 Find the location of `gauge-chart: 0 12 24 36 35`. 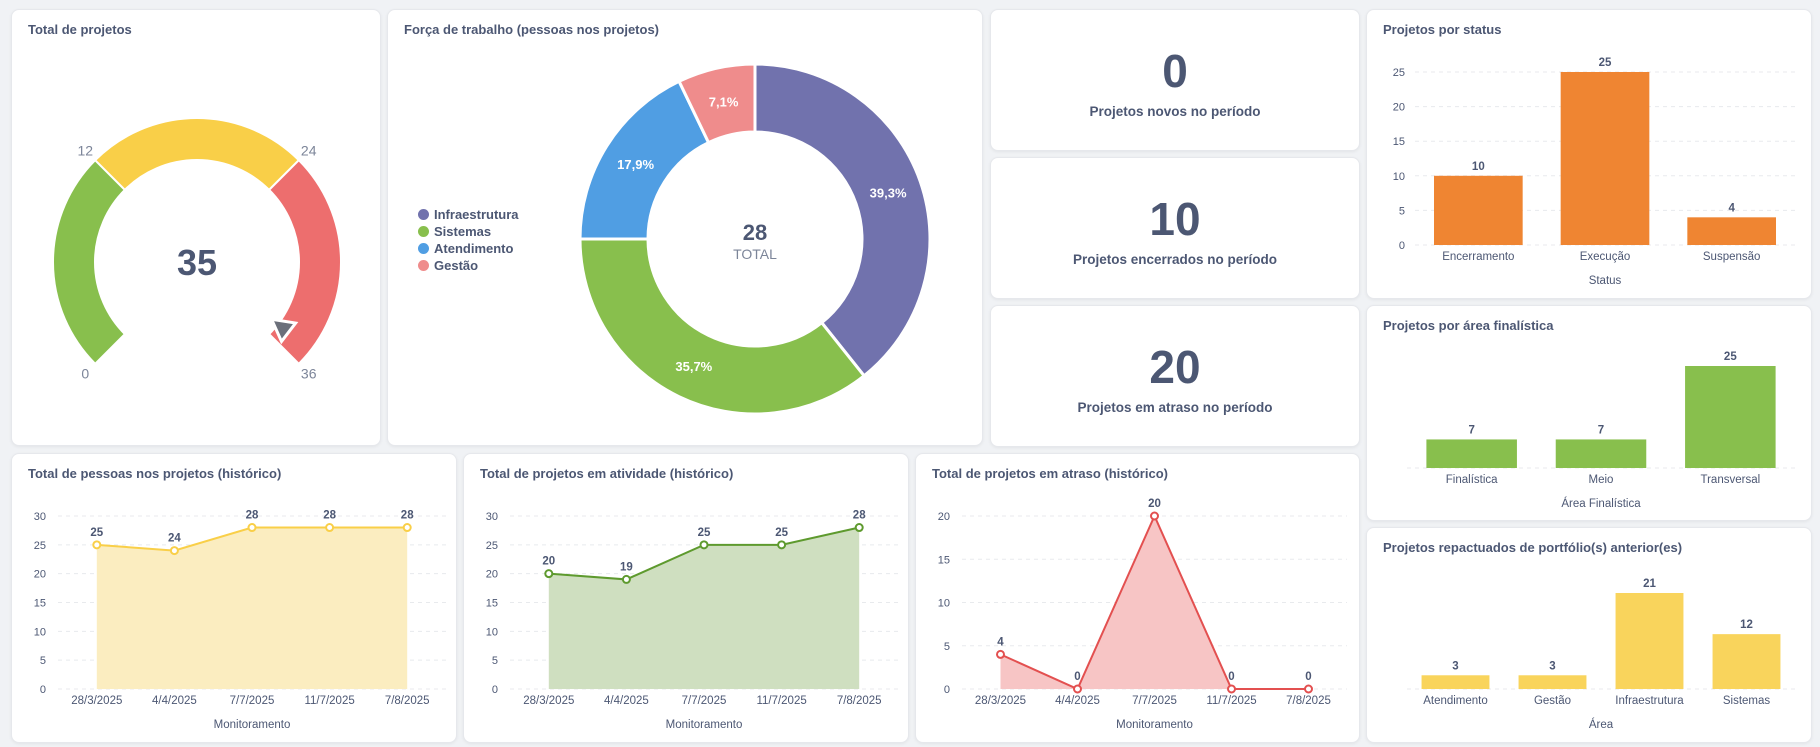

gauge-chart: 0 12 24 36 35 is located at coordinates (197, 249).